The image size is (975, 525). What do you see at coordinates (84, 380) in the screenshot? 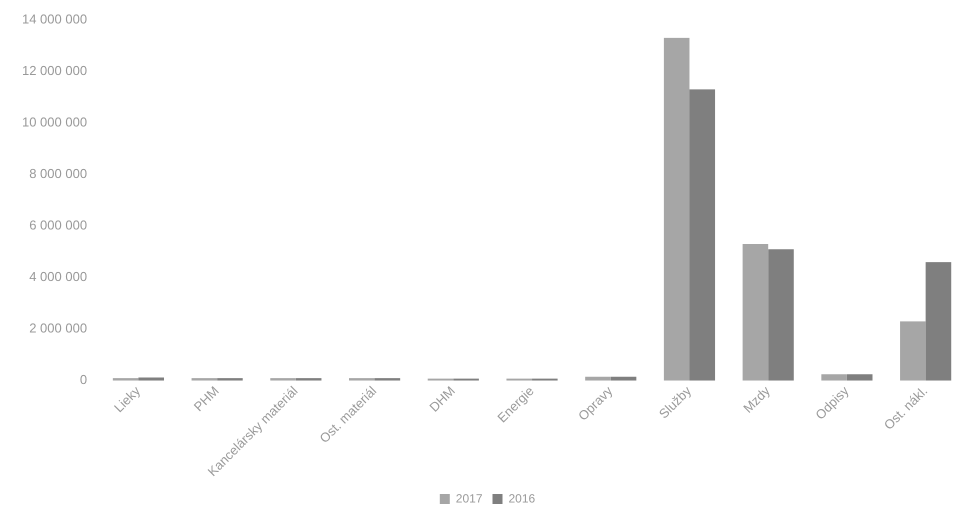
I see `y-tick-label: 0` at bounding box center [84, 380].